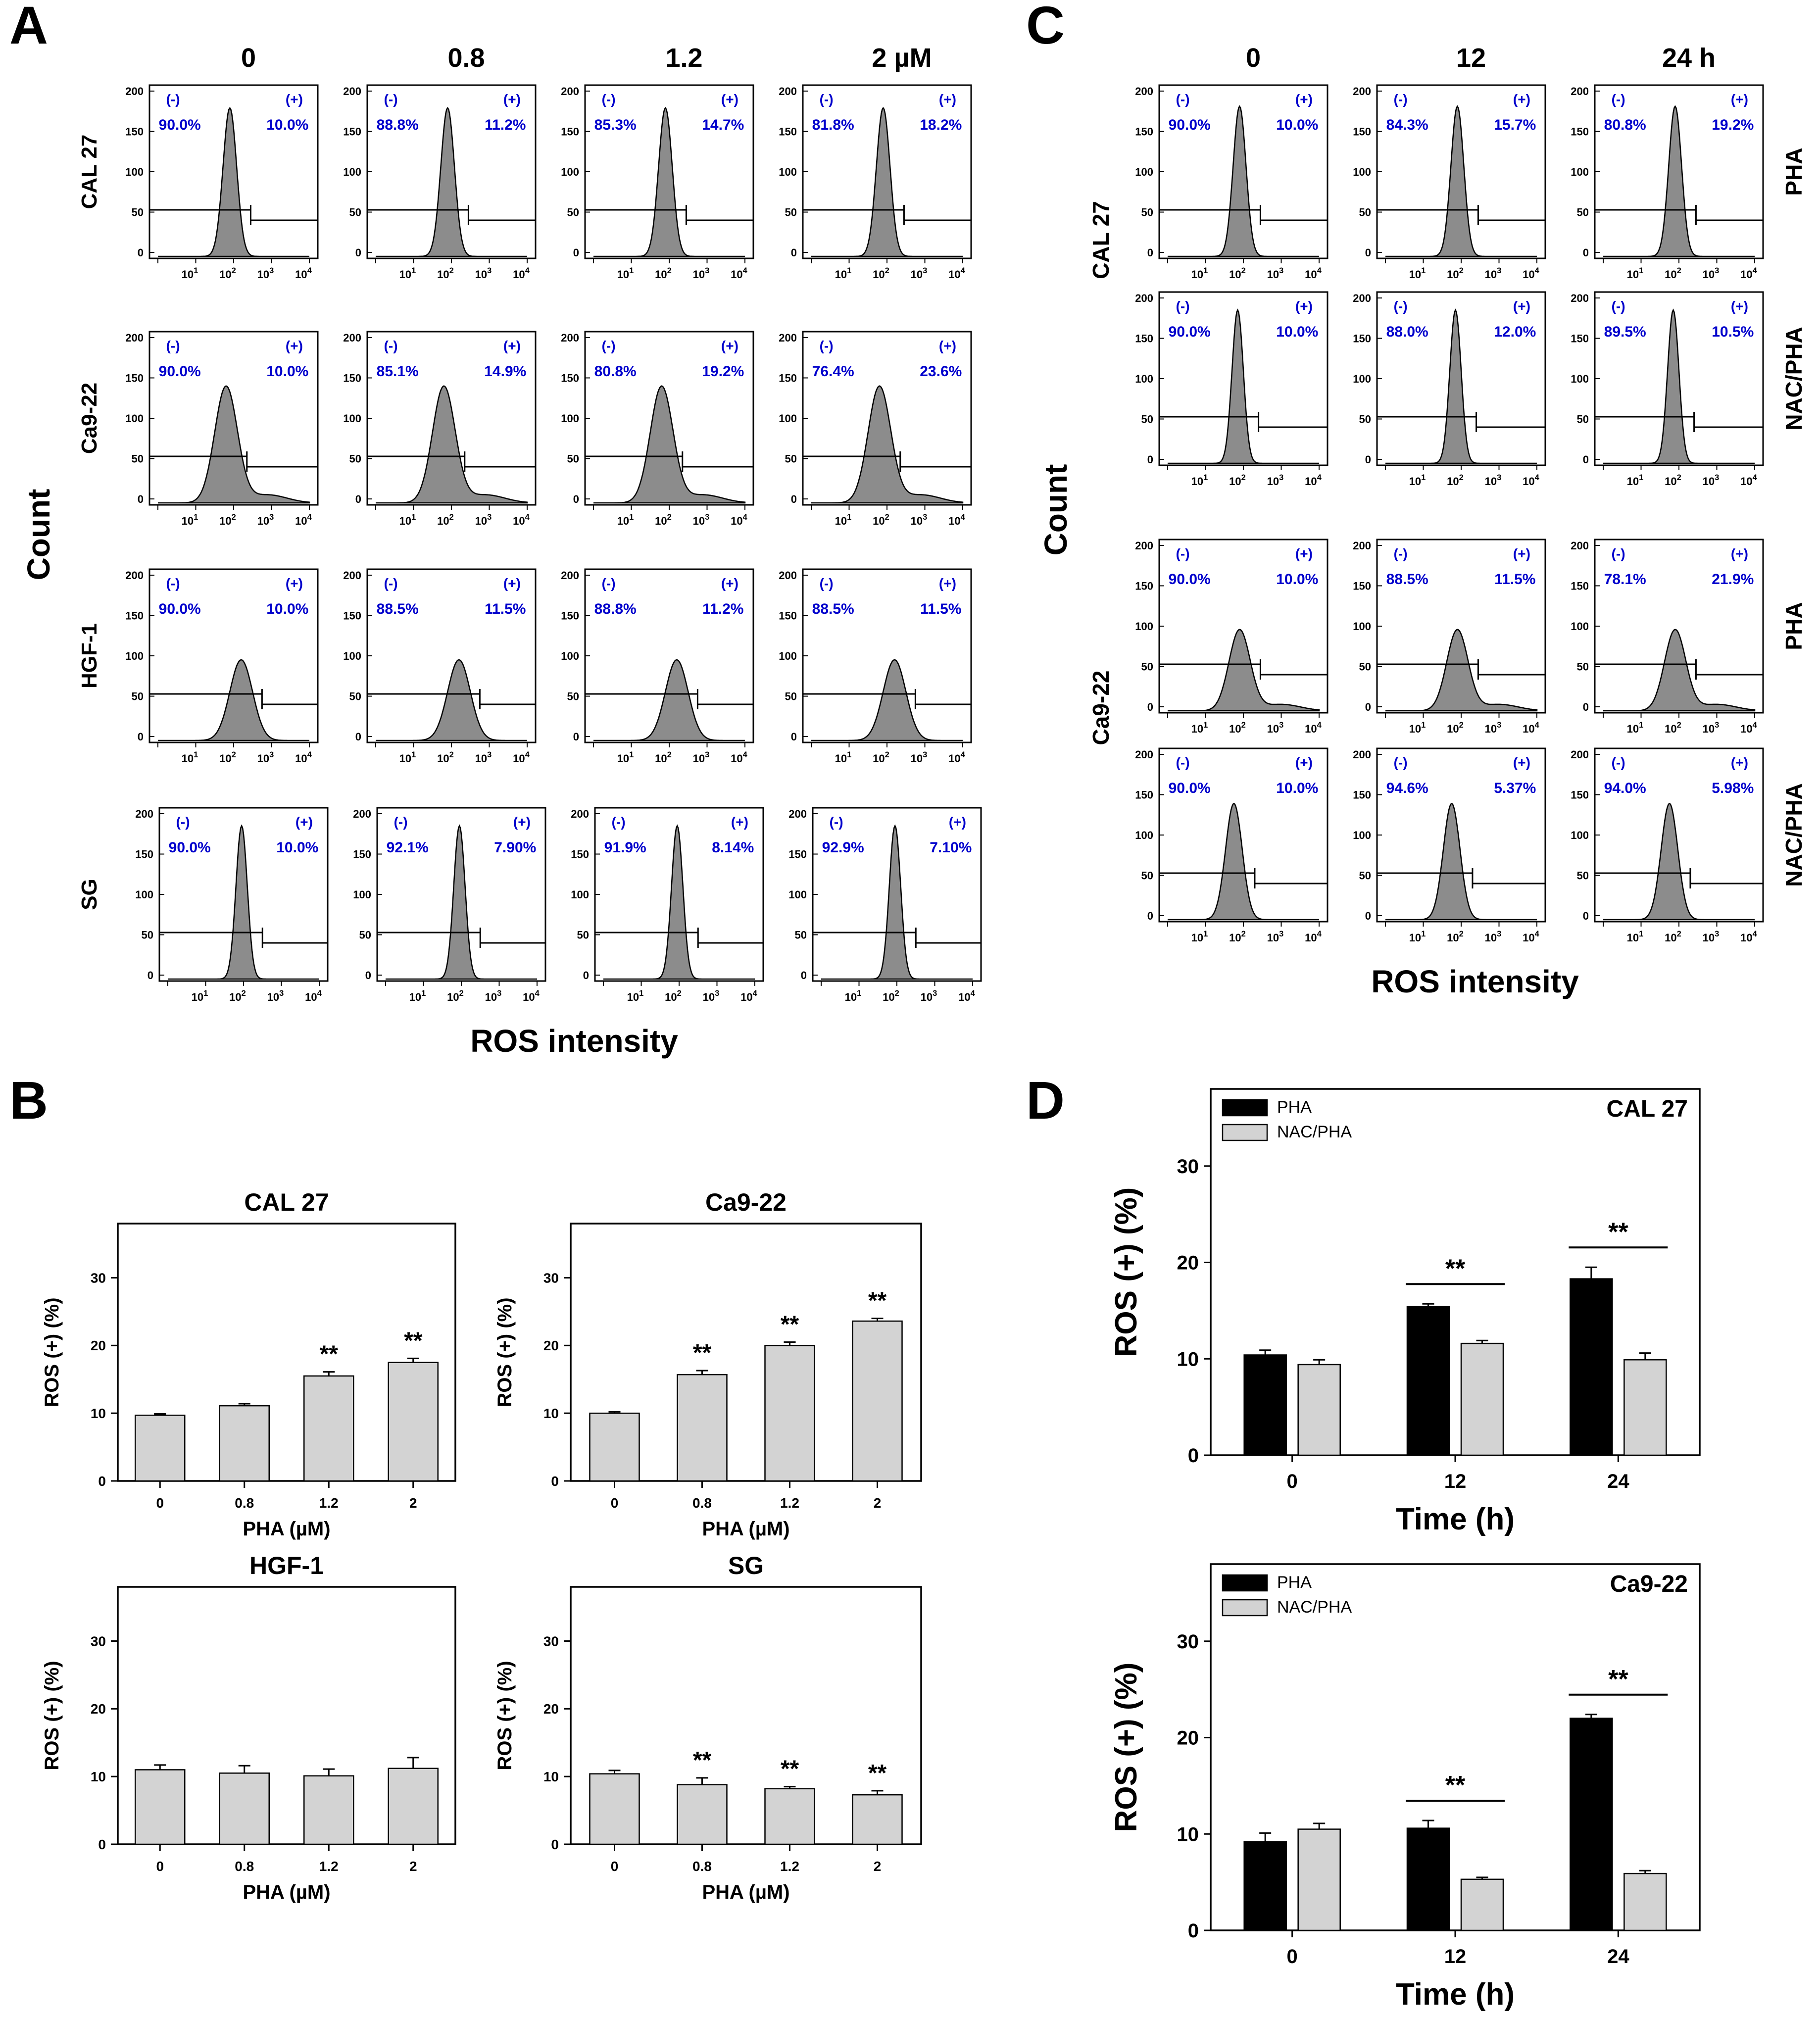 This screenshot has width=1820, height=2017. What do you see at coordinates (1625, 125) in the screenshot?
I see `percent-negative: 80.8%` at bounding box center [1625, 125].